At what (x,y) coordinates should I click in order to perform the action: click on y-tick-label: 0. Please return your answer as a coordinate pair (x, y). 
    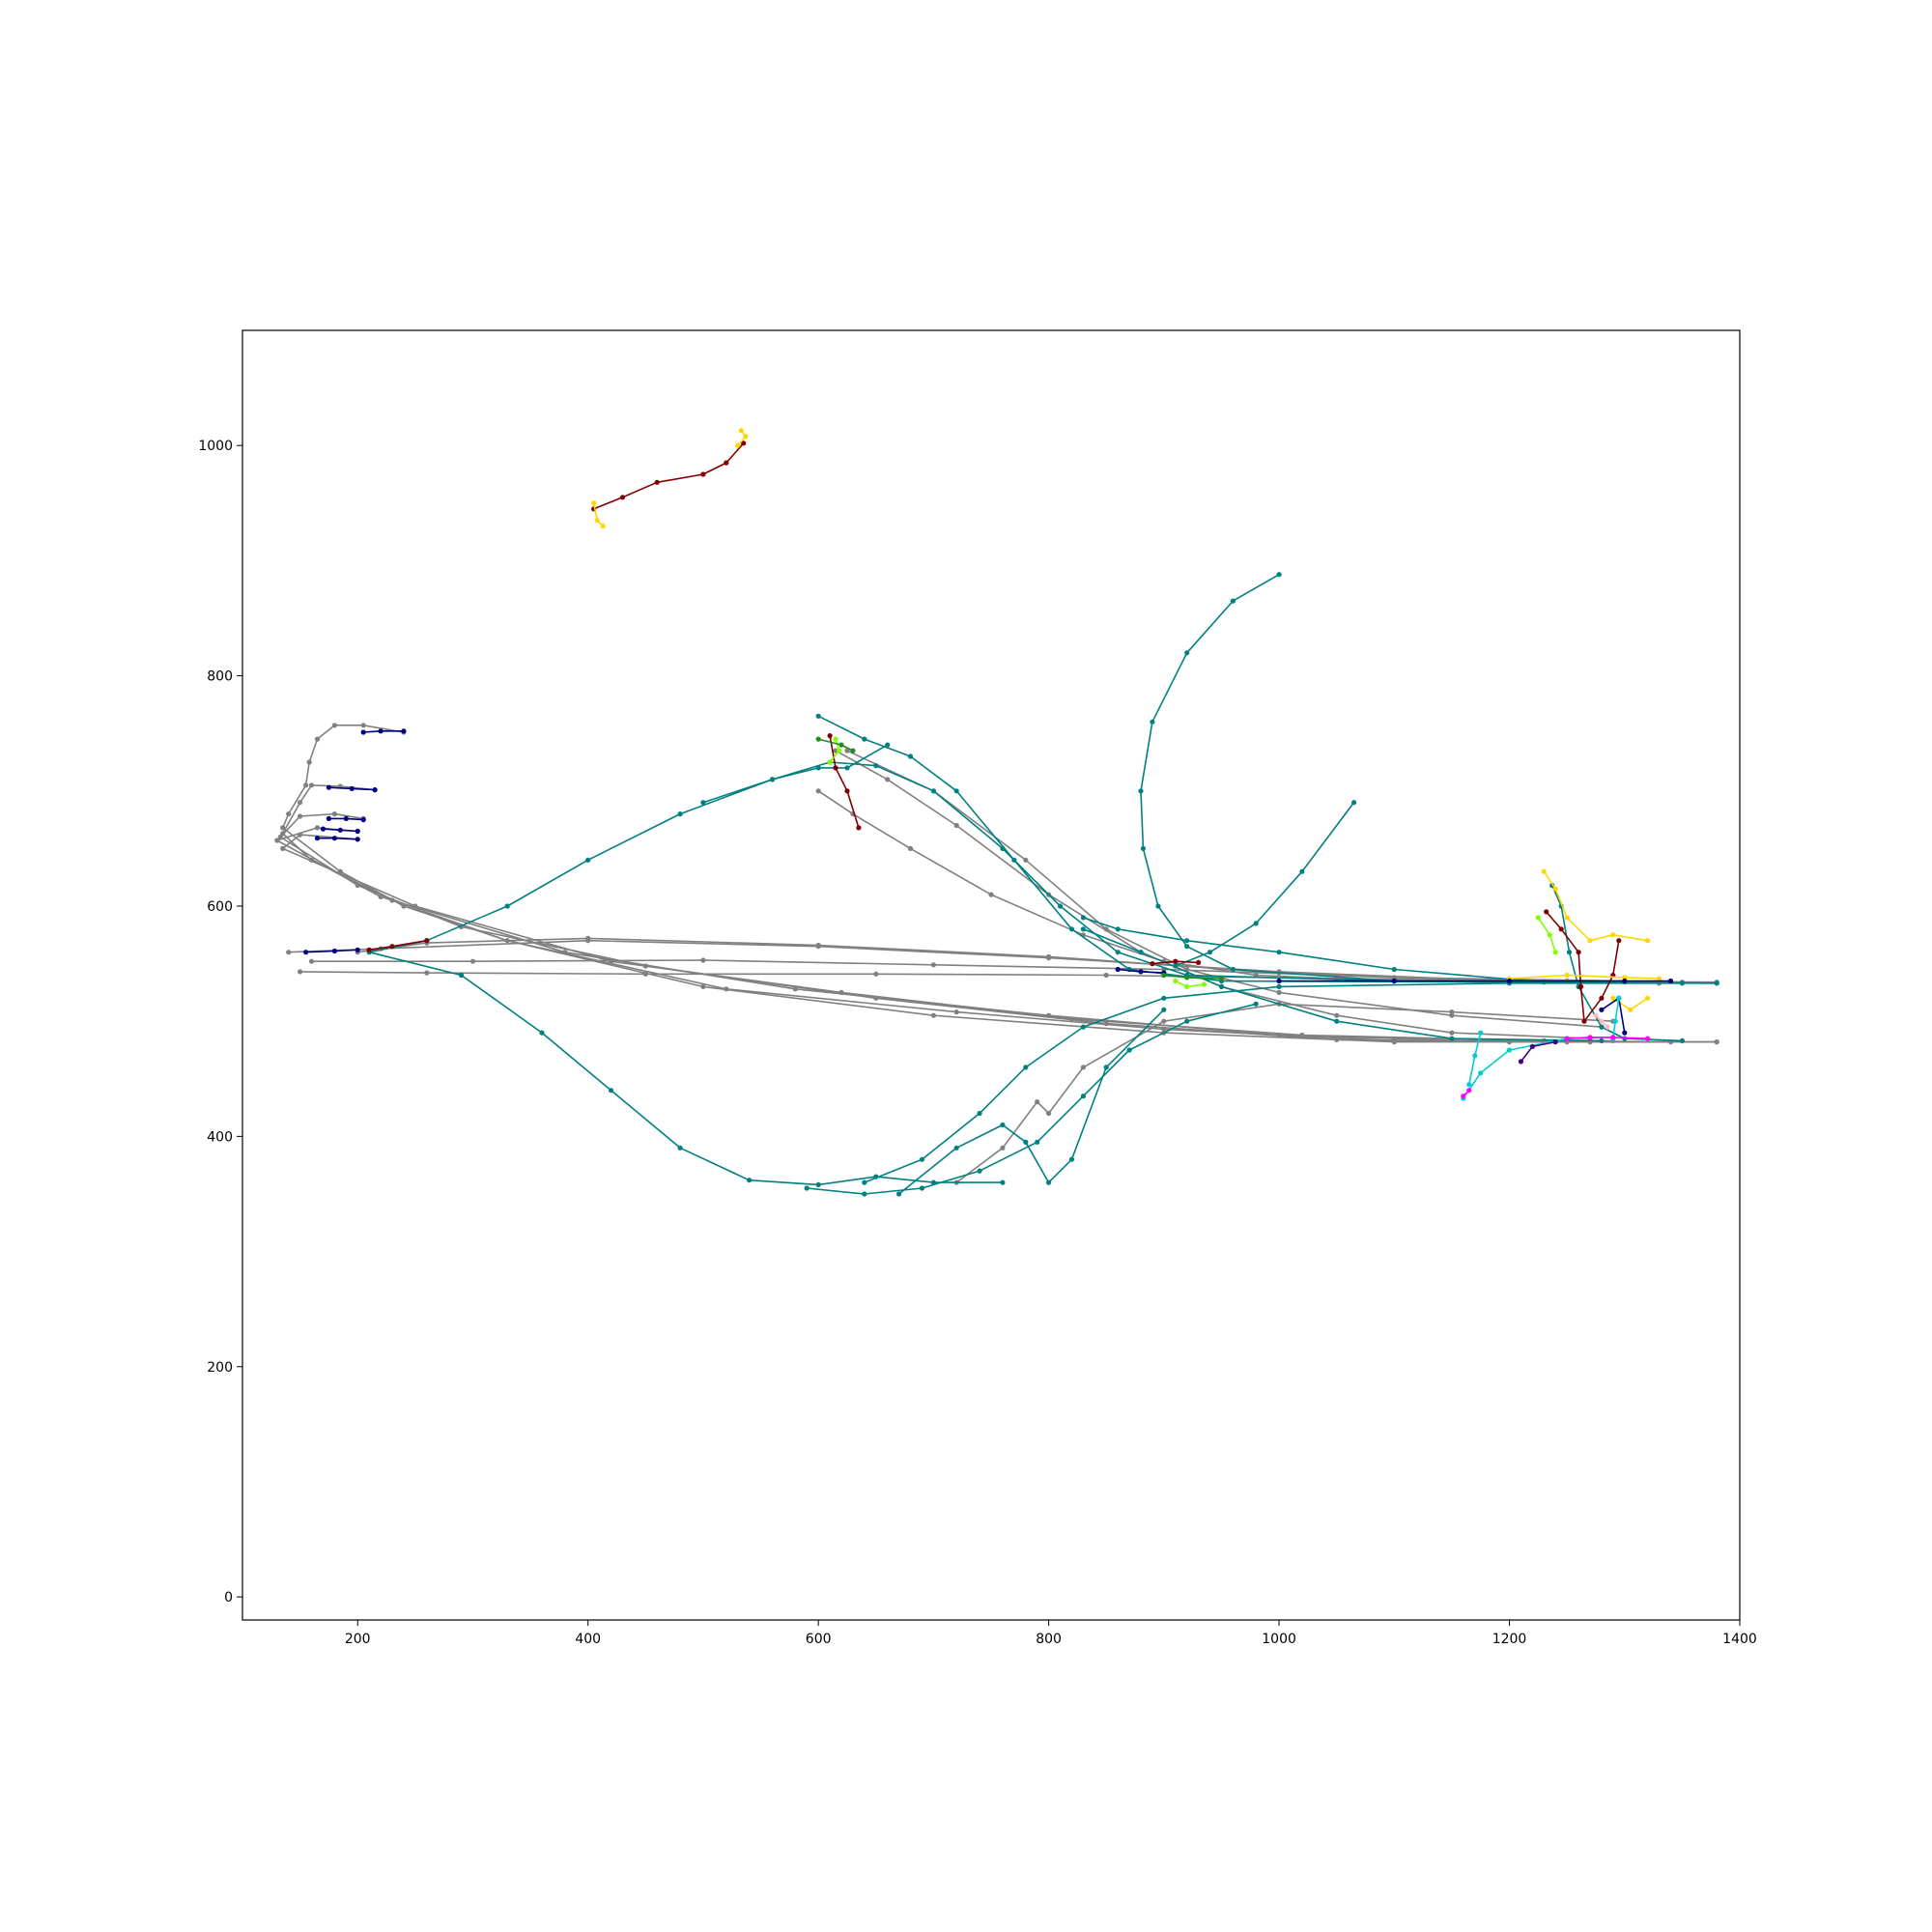
    Looking at the image, I should click on (228, 1597).